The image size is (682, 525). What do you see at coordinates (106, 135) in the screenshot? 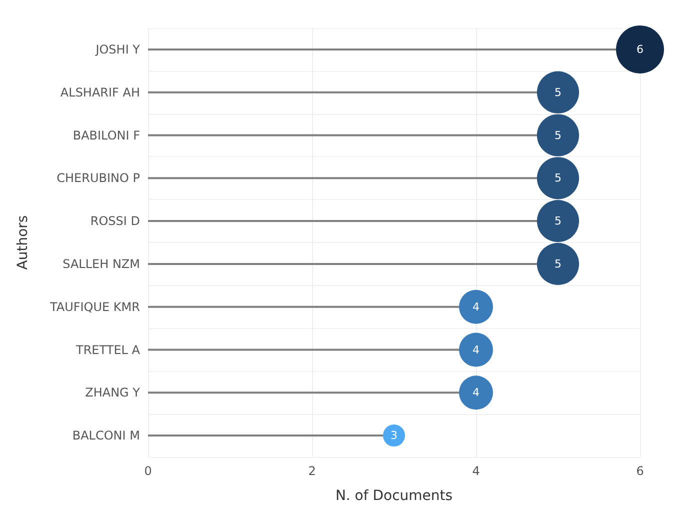
I see `y-tick-label: BABILONI F` at bounding box center [106, 135].